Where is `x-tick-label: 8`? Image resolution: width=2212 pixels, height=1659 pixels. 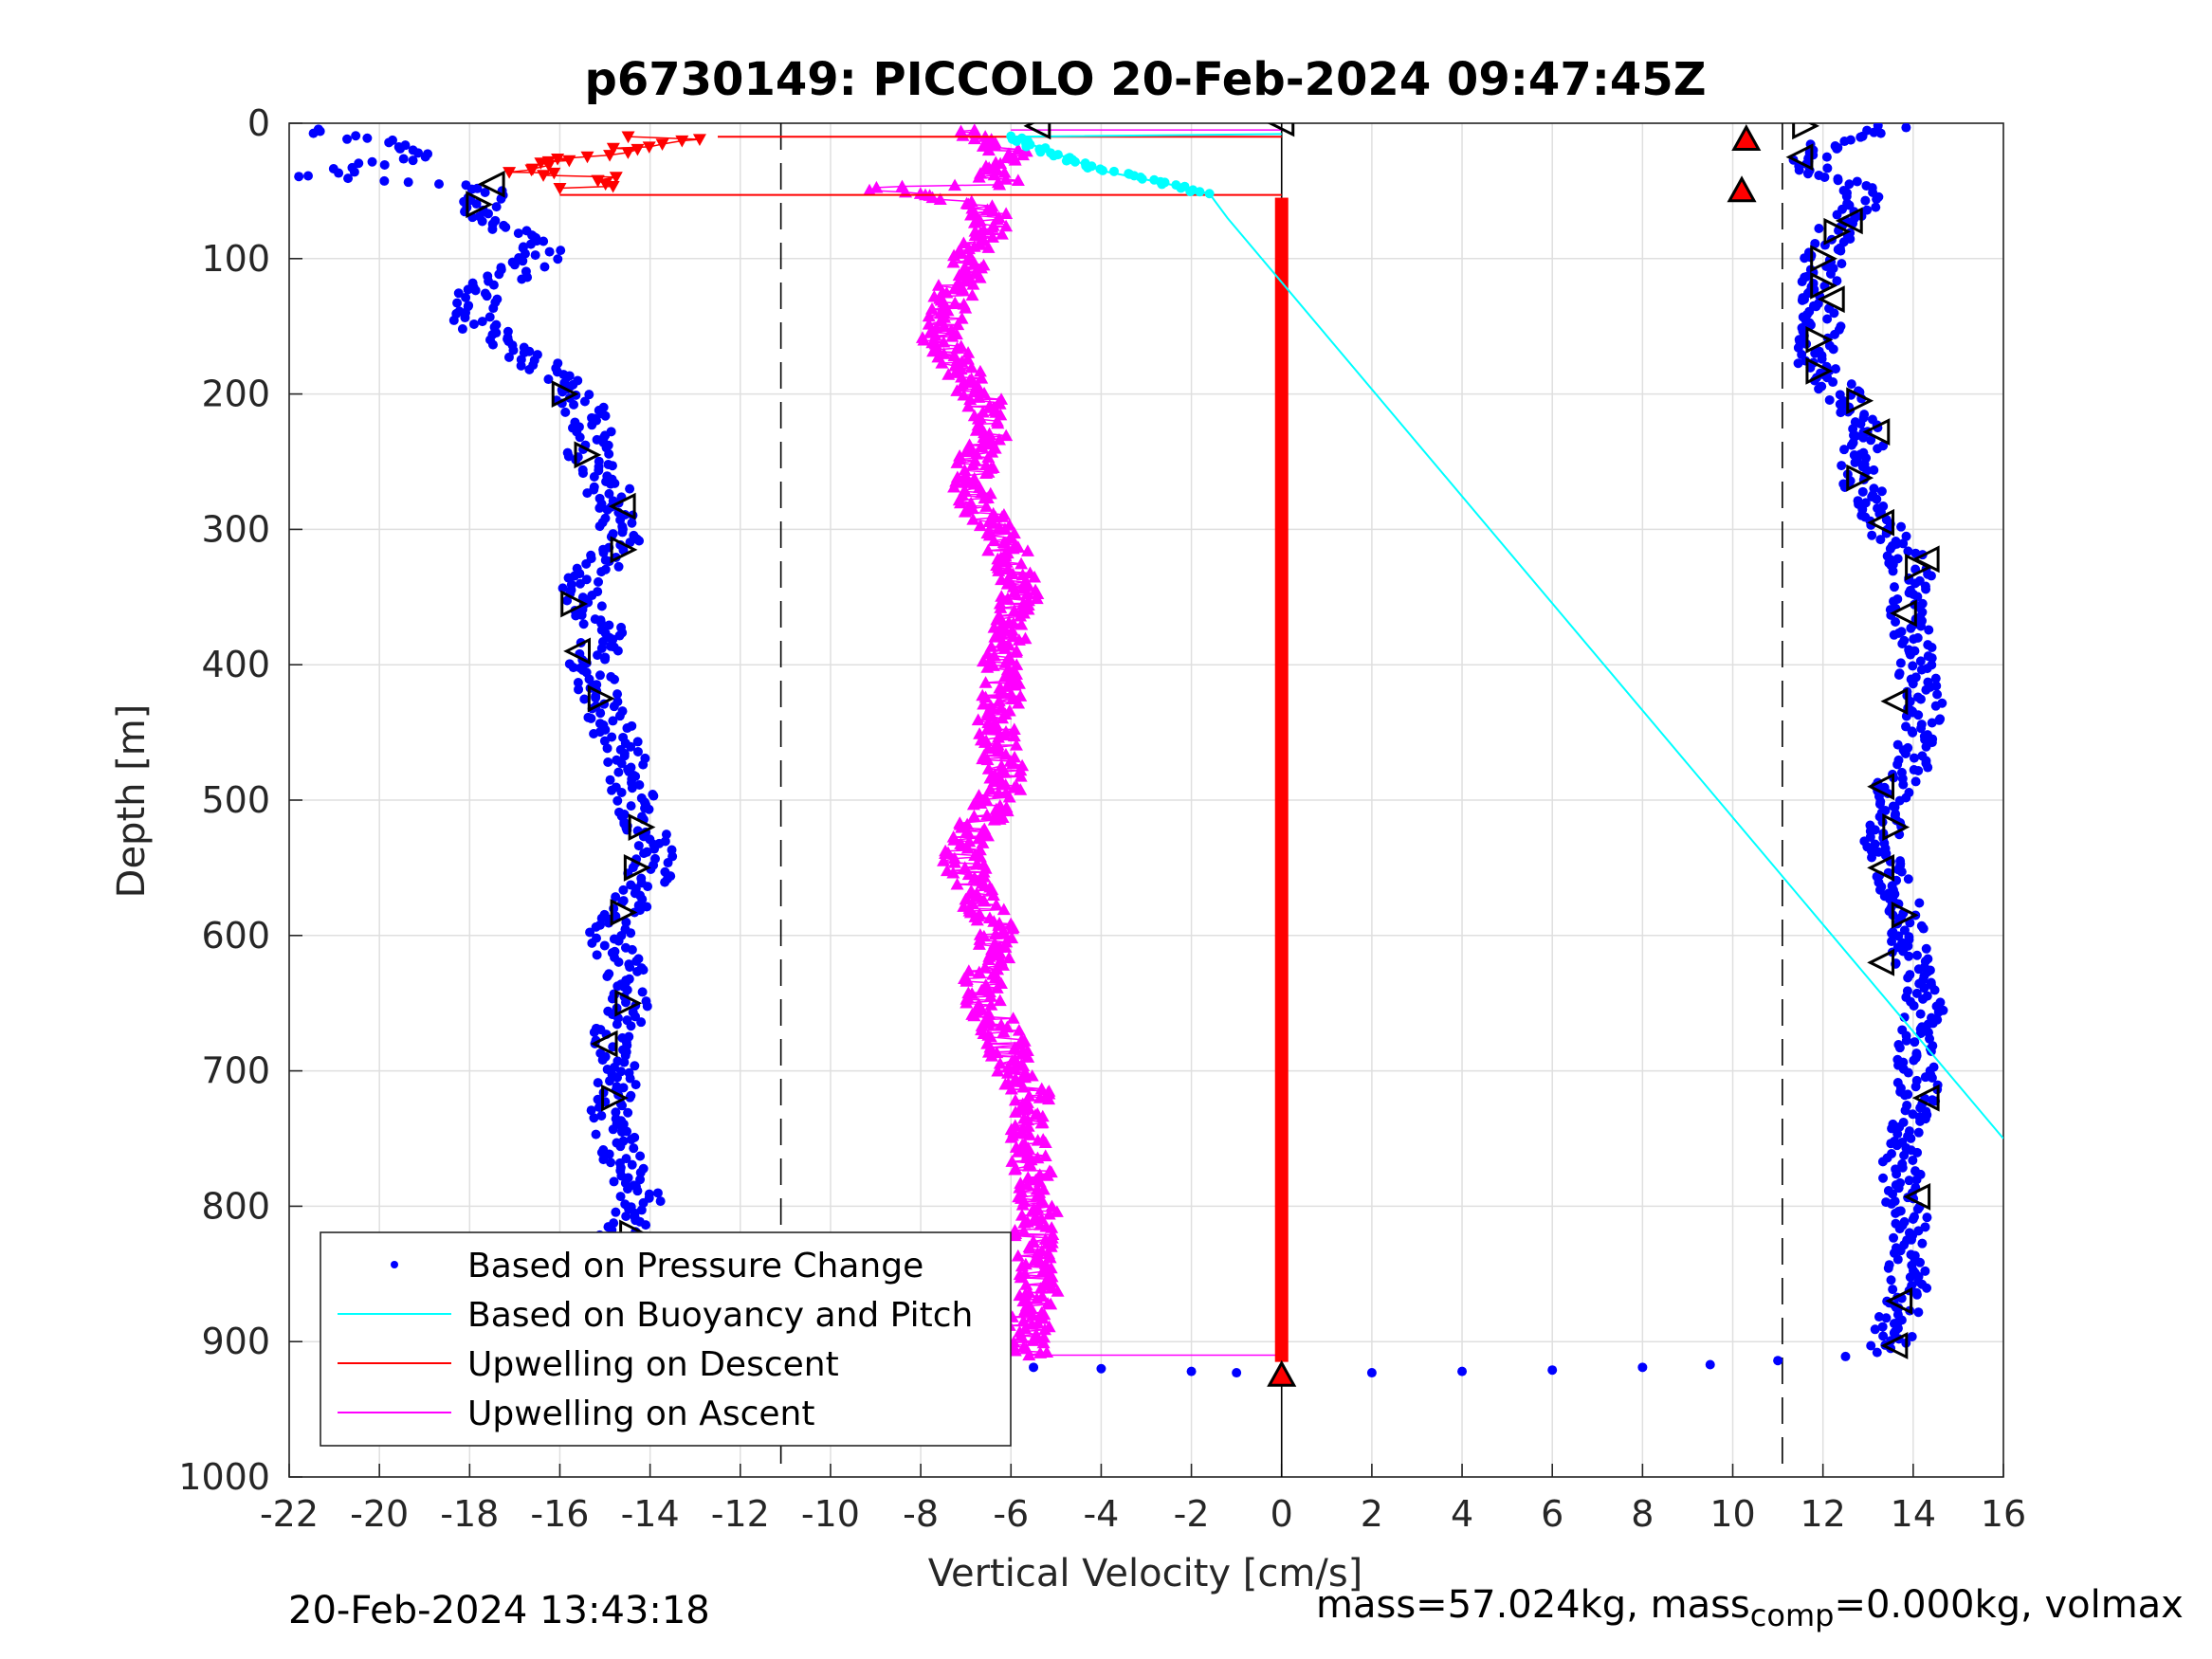 x-tick-label: 8 is located at coordinates (1642, 1514).